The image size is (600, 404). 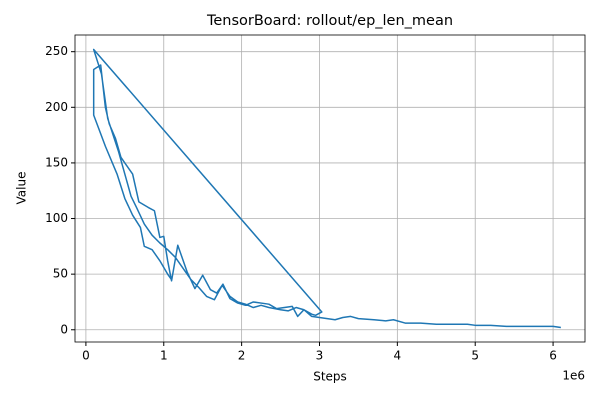 What do you see at coordinates (553, 356) in the screenshot?
I see `x-tick-label: 6` at bounding box center [553, 356].